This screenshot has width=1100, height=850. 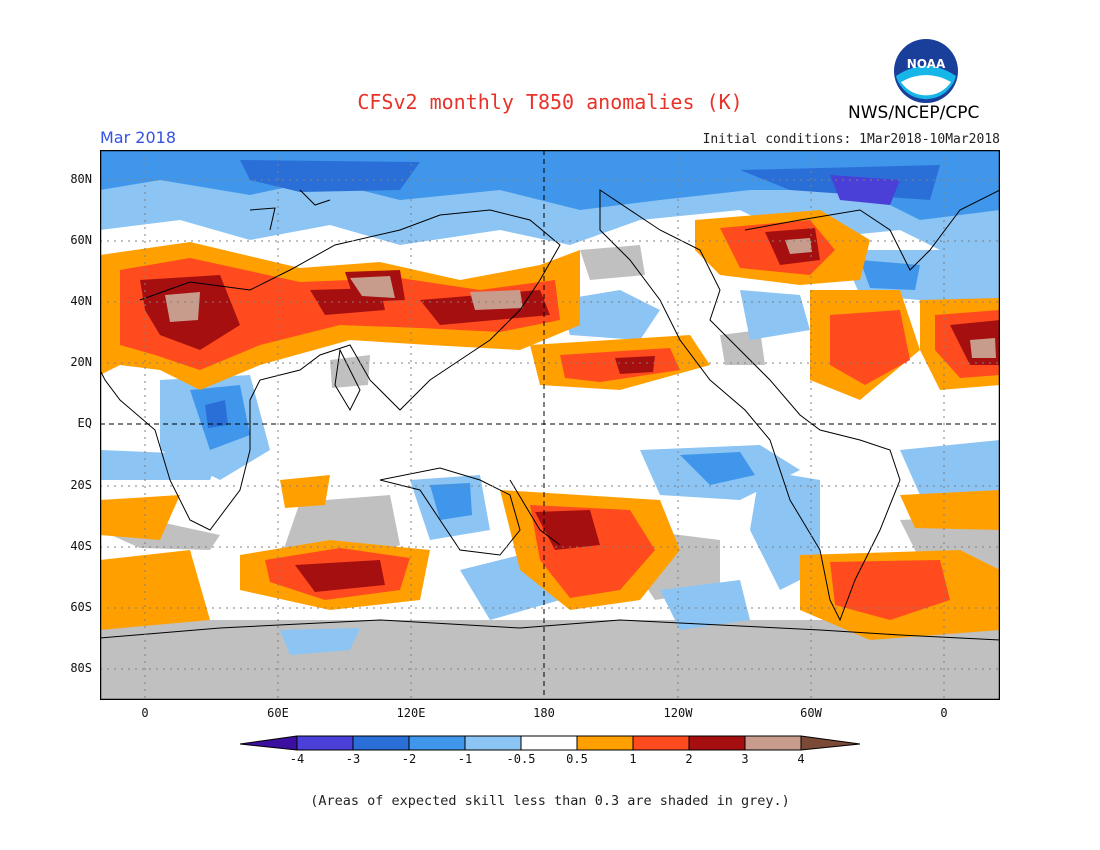 I want to click on noaa-logo: NOAA, so click(x=926, y=71).